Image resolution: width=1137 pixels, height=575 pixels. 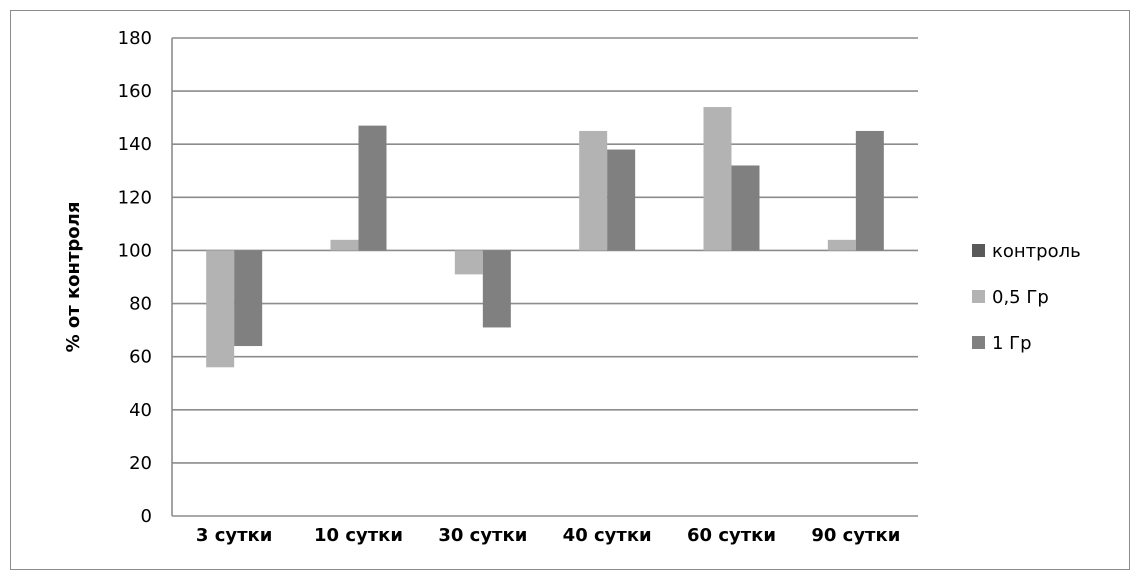 I want to click on y-tick-label: 120, so click(x=135, y=197).